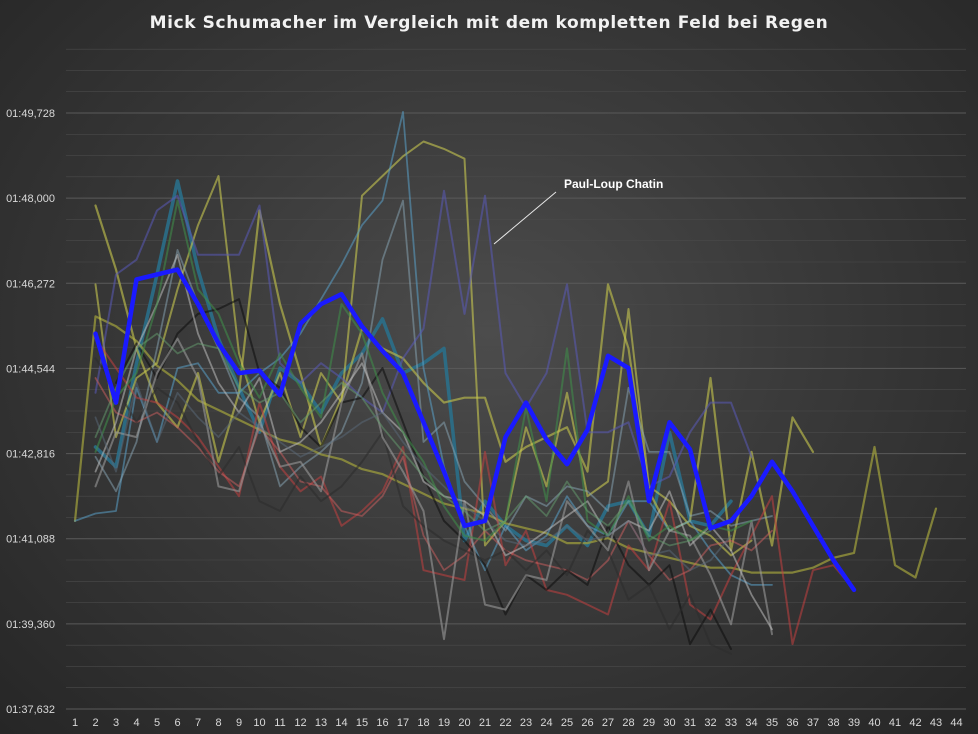 This screenshot has height=734, width=978. What do you see at coordinates (75, 723) in the screenshot?
I see `x-tick-label: 1` at bounding box center [75, 723].